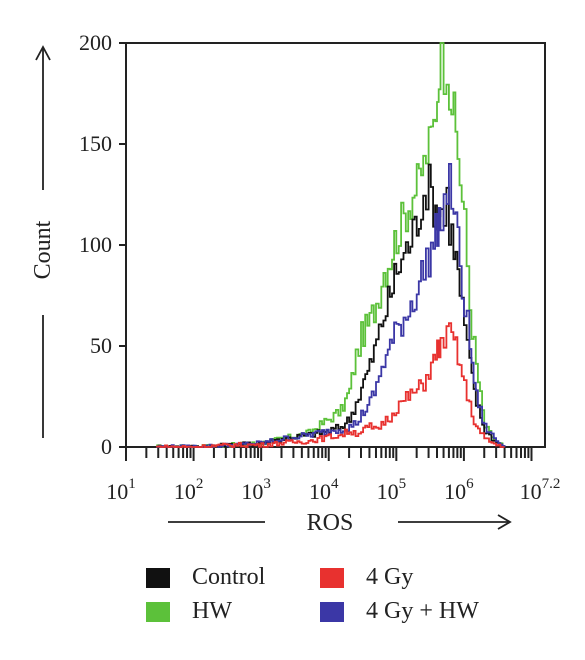  Describe the element at coordinates (390, 577) in the screenshot. I see `legend-label-4gy: 4 Gy` at that location.